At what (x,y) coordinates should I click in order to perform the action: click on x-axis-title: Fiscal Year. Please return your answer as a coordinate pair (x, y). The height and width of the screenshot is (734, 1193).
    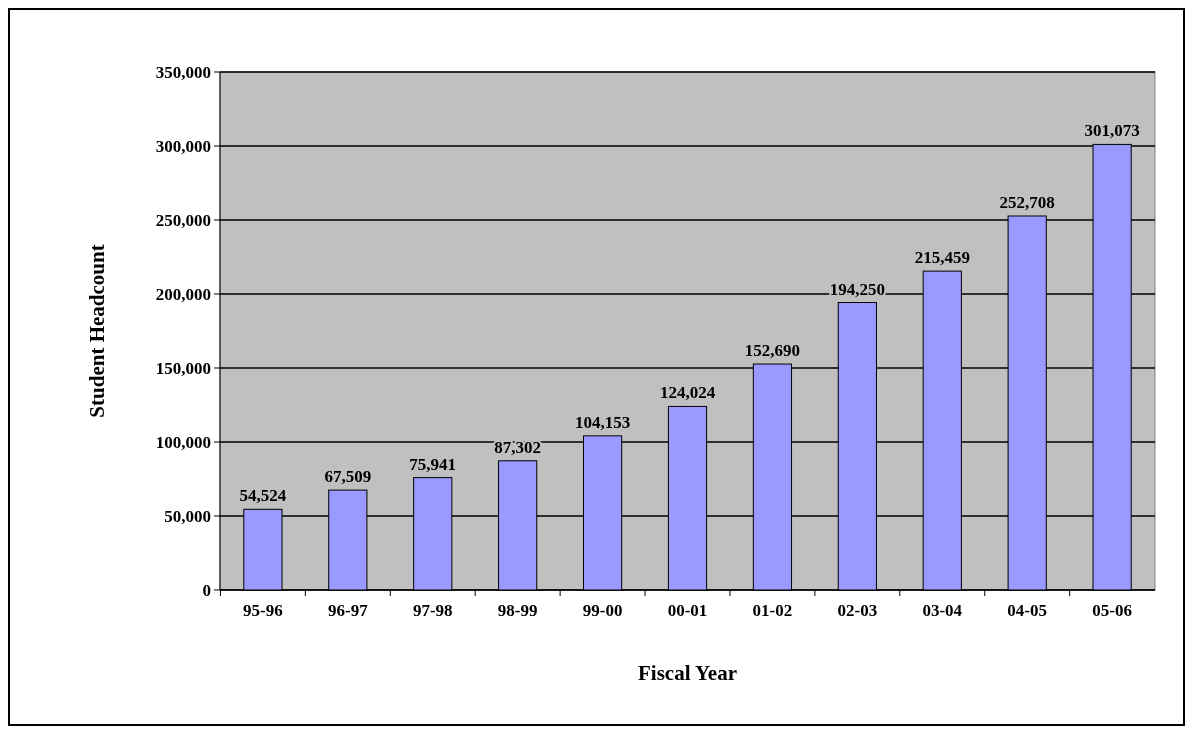
    Looking at the image, I should click on (687, 673).